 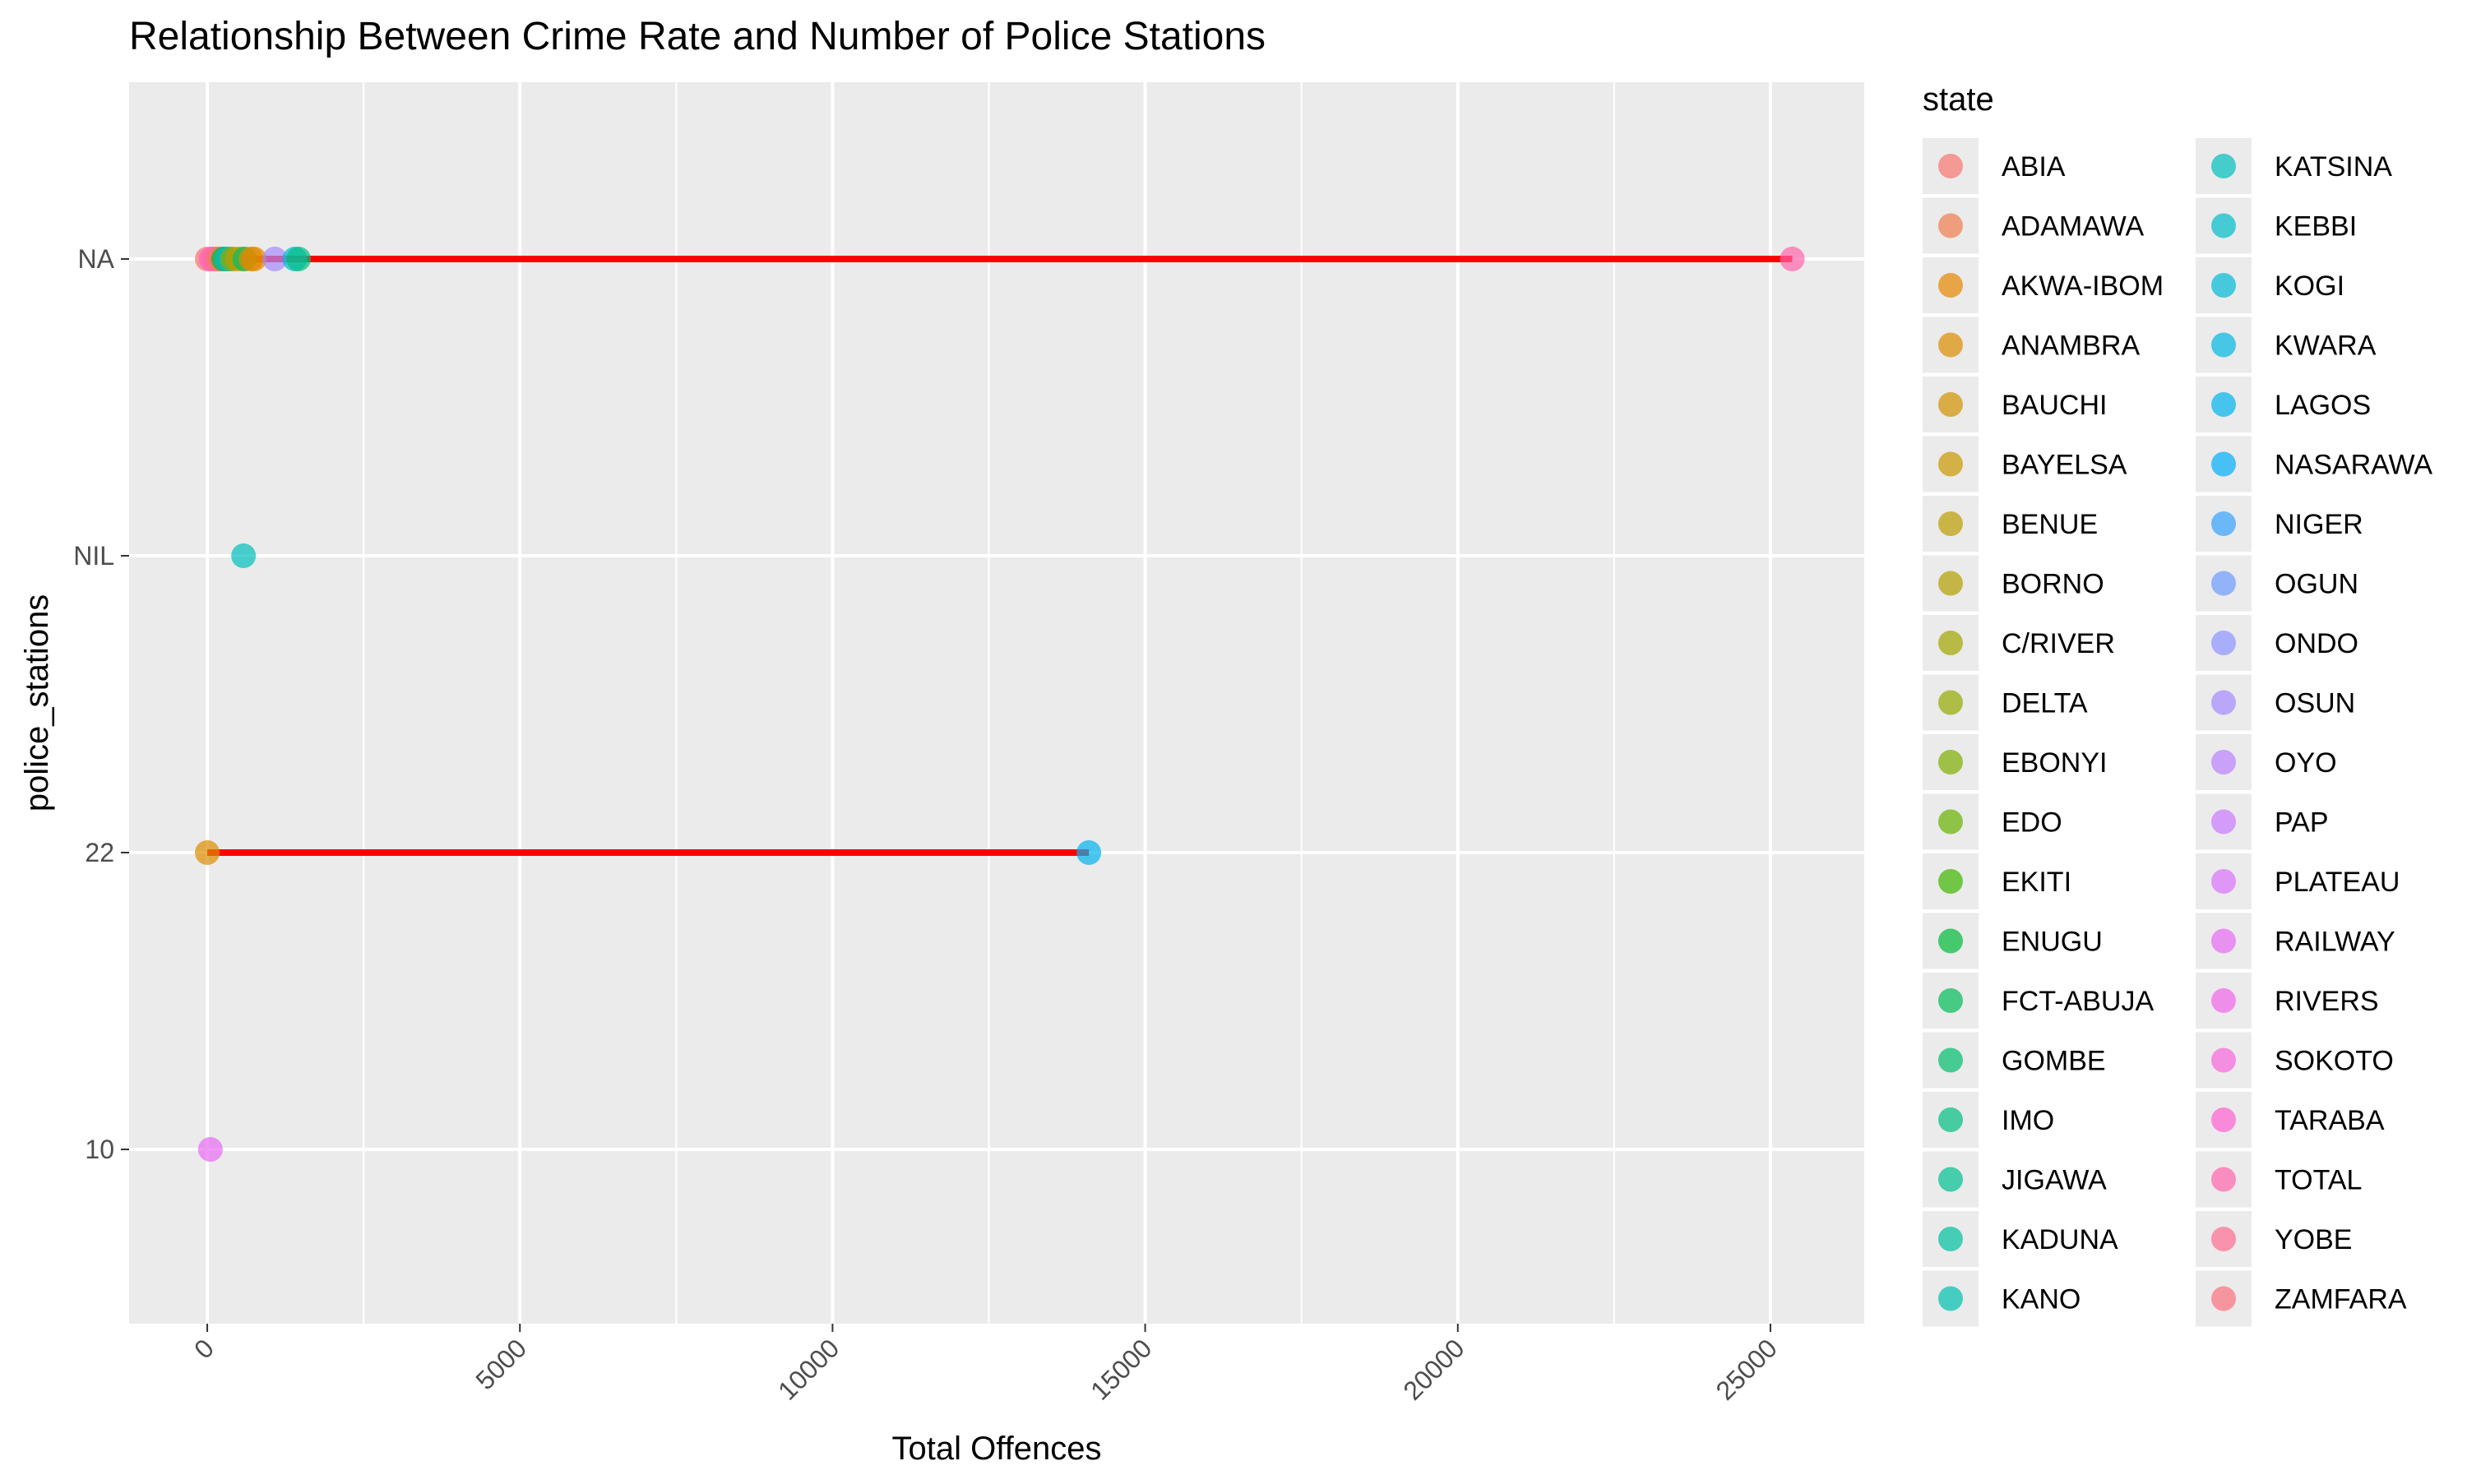 I want to click on legend-label: AKWA-IBOM, so click(x=2083, y=286).